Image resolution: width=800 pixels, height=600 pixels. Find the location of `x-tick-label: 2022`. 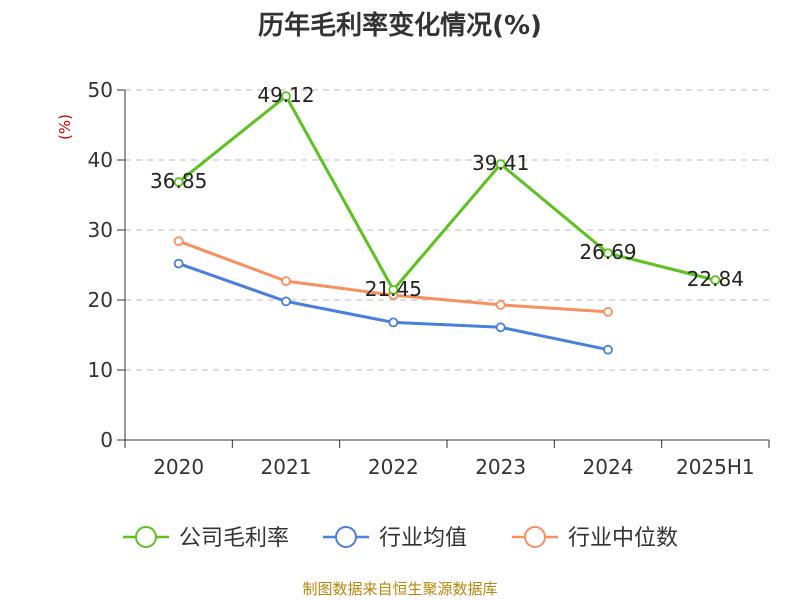

x-tick-label: 2022 is located at coordinates (393, 467).